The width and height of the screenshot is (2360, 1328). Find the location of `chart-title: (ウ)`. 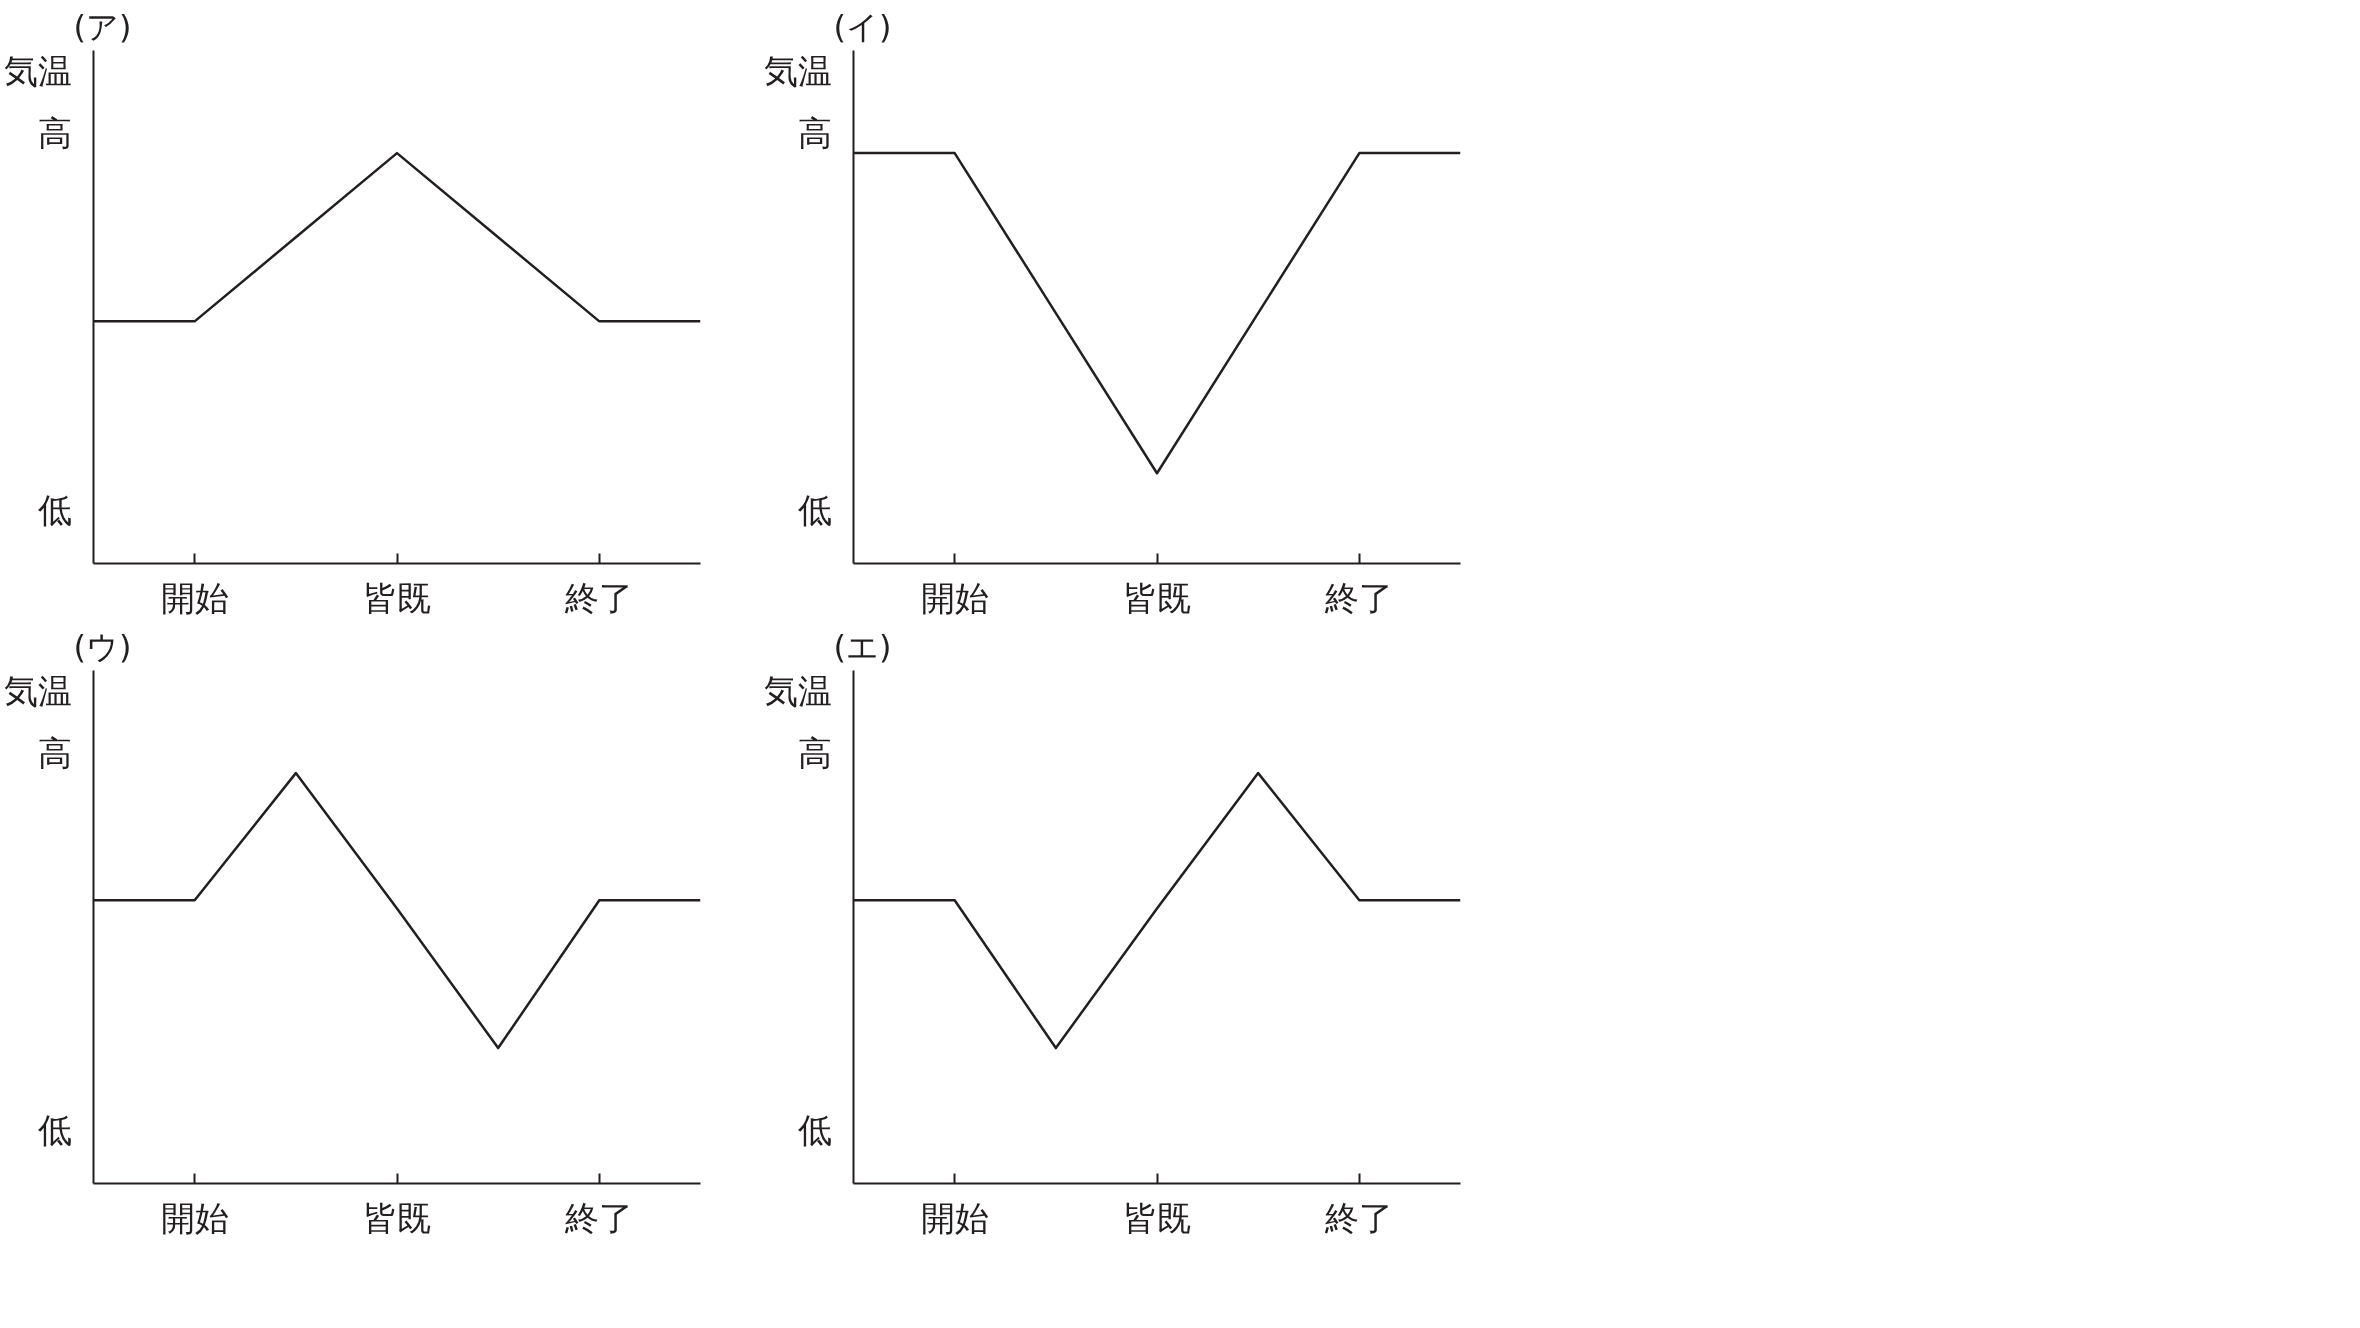

chart-title: (ウ) is located at coordinates (102, 646).